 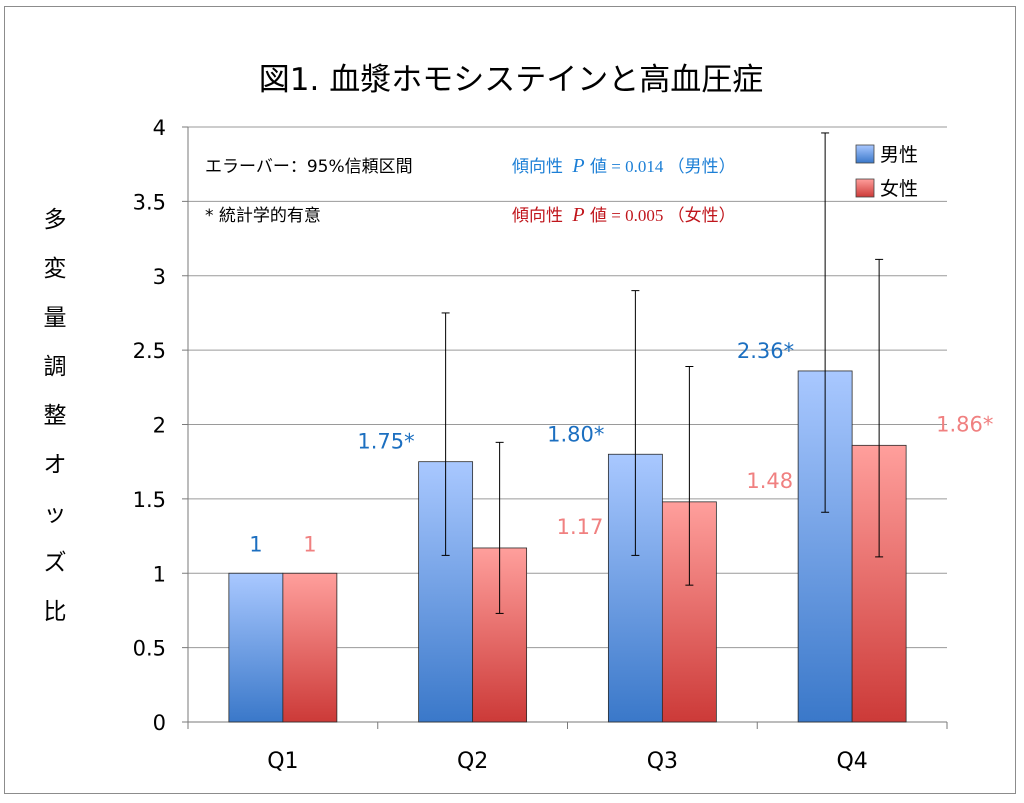 I want to click on trend-p-men: 傾向性 P 値 = 0.014 （男性）, so click(x=624, y=166).